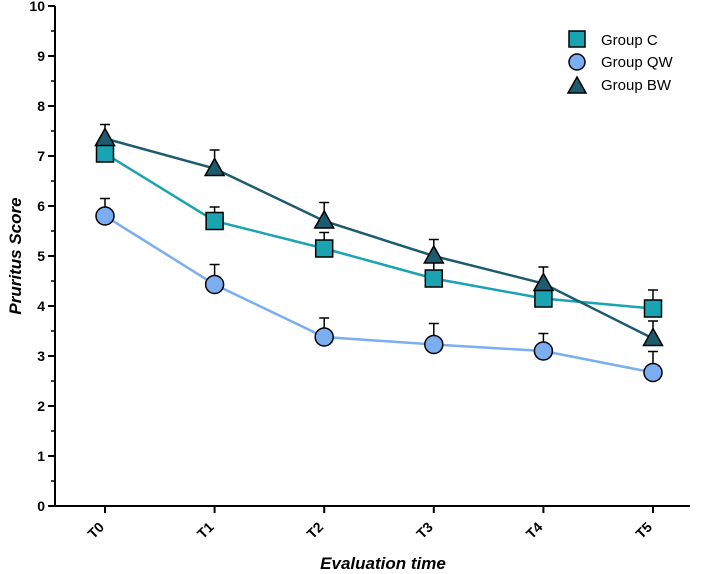 The width and height of the screenshot is (709, 574). I want to click on y-tick-label: 5, so click(41, 256).